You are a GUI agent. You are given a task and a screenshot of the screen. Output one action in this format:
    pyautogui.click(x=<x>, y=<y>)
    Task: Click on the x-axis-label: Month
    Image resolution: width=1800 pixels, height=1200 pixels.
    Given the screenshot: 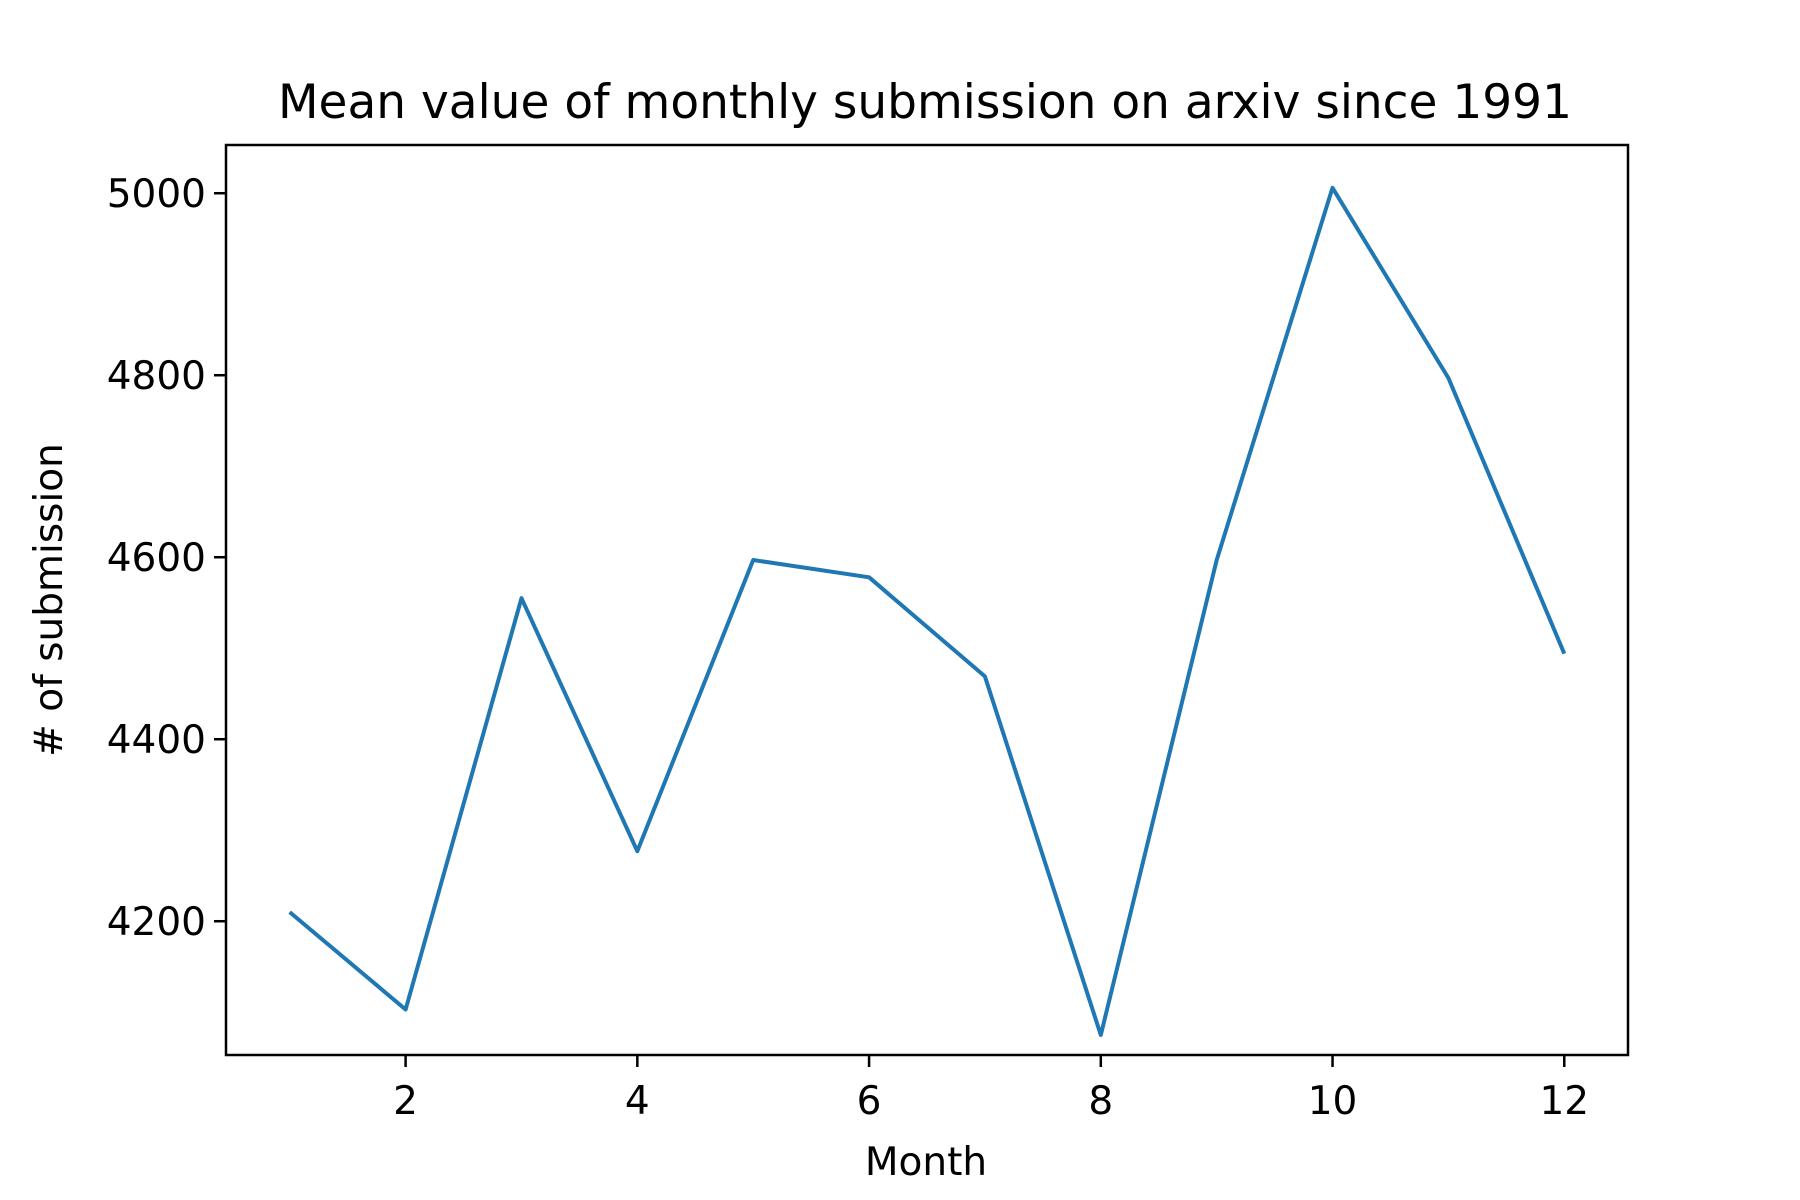 What is the action you would take?
    pyautogui.click(x=926, y=1162)
    